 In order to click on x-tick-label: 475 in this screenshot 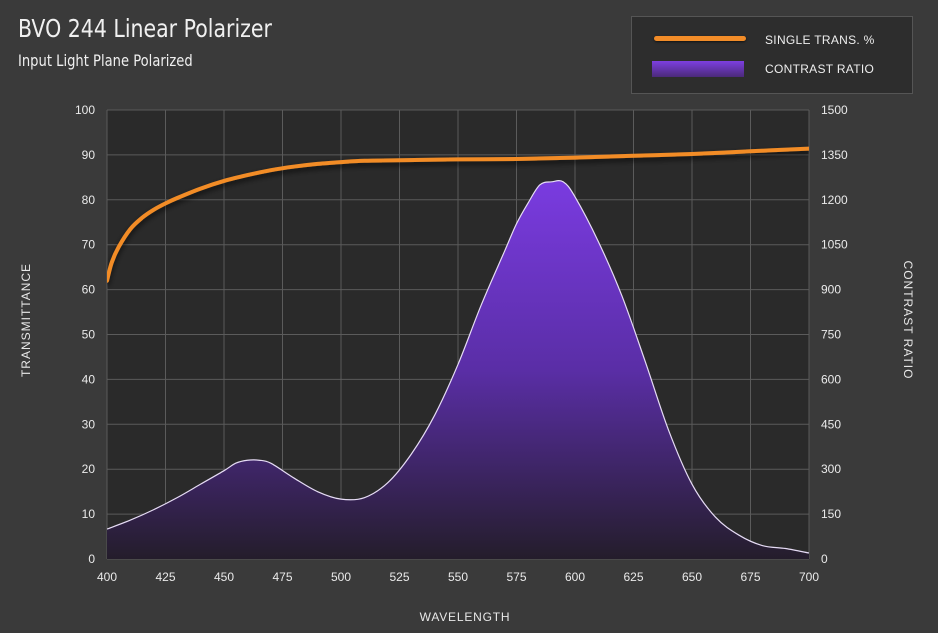, I will do `click(282, 577)`.